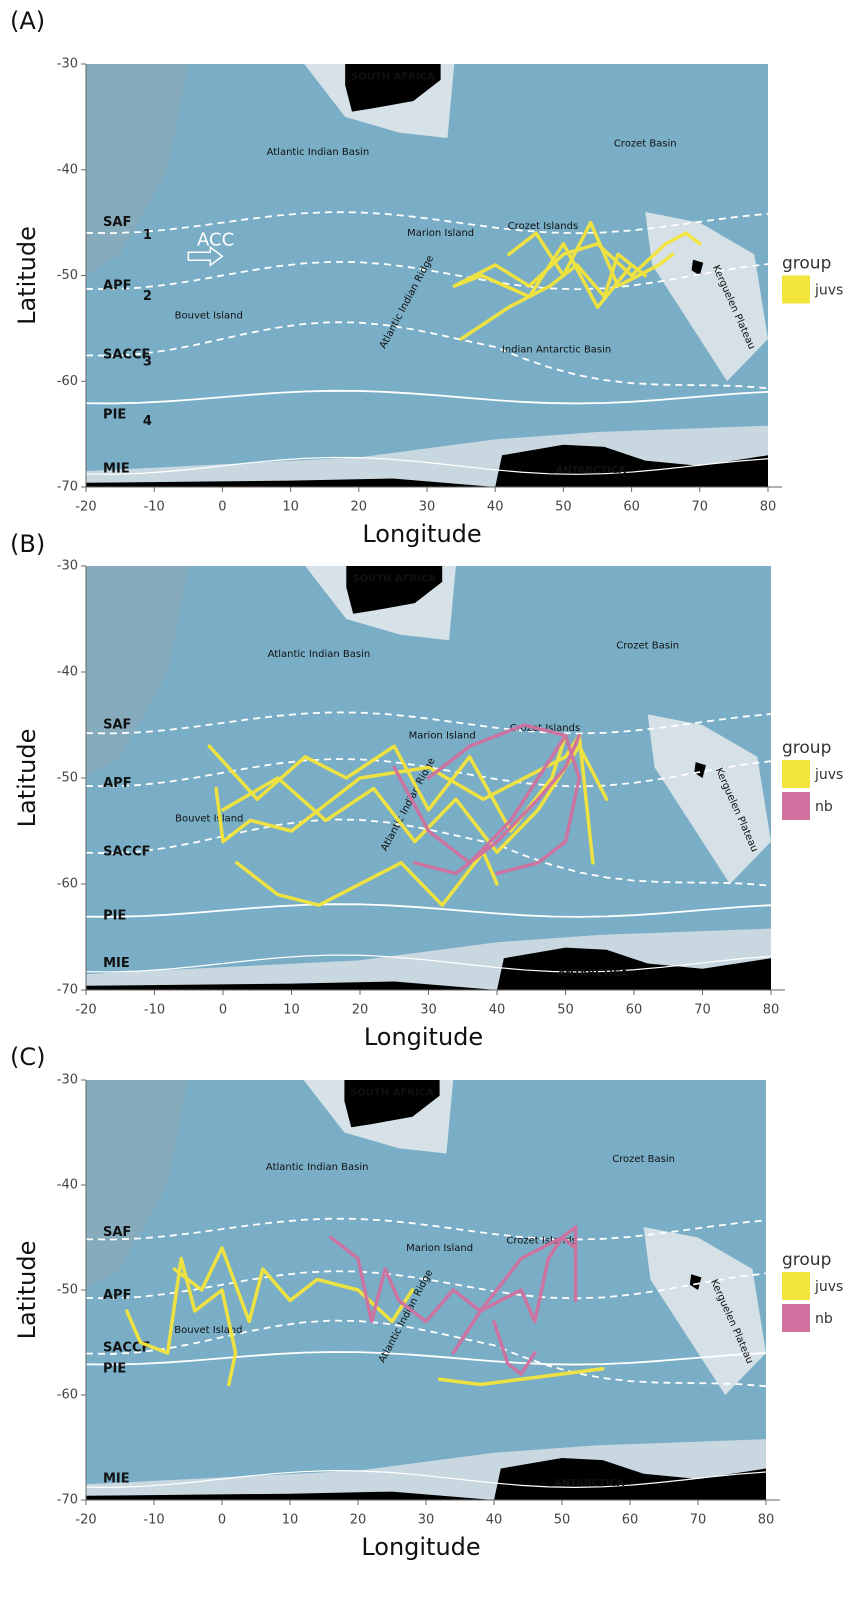 This screenshot has width=867, height=1607. What do you see at coordinates (291, 985) in the screenshot?
I see `antarctica-west` at bounding box center [291, 985].